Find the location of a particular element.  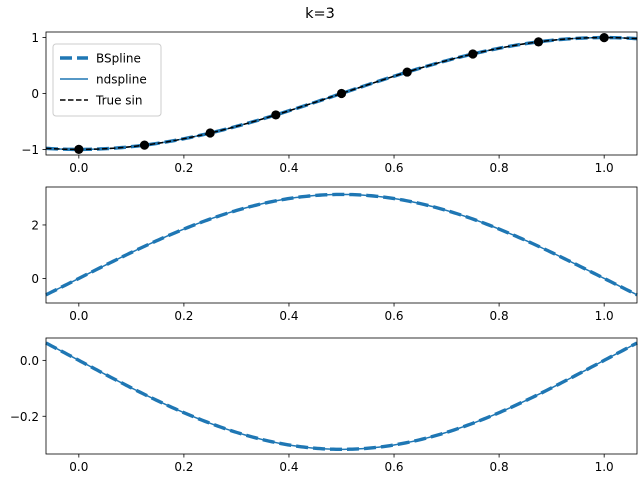

legend: BSpline ndspline True sin is located at coordinates (107, 80).